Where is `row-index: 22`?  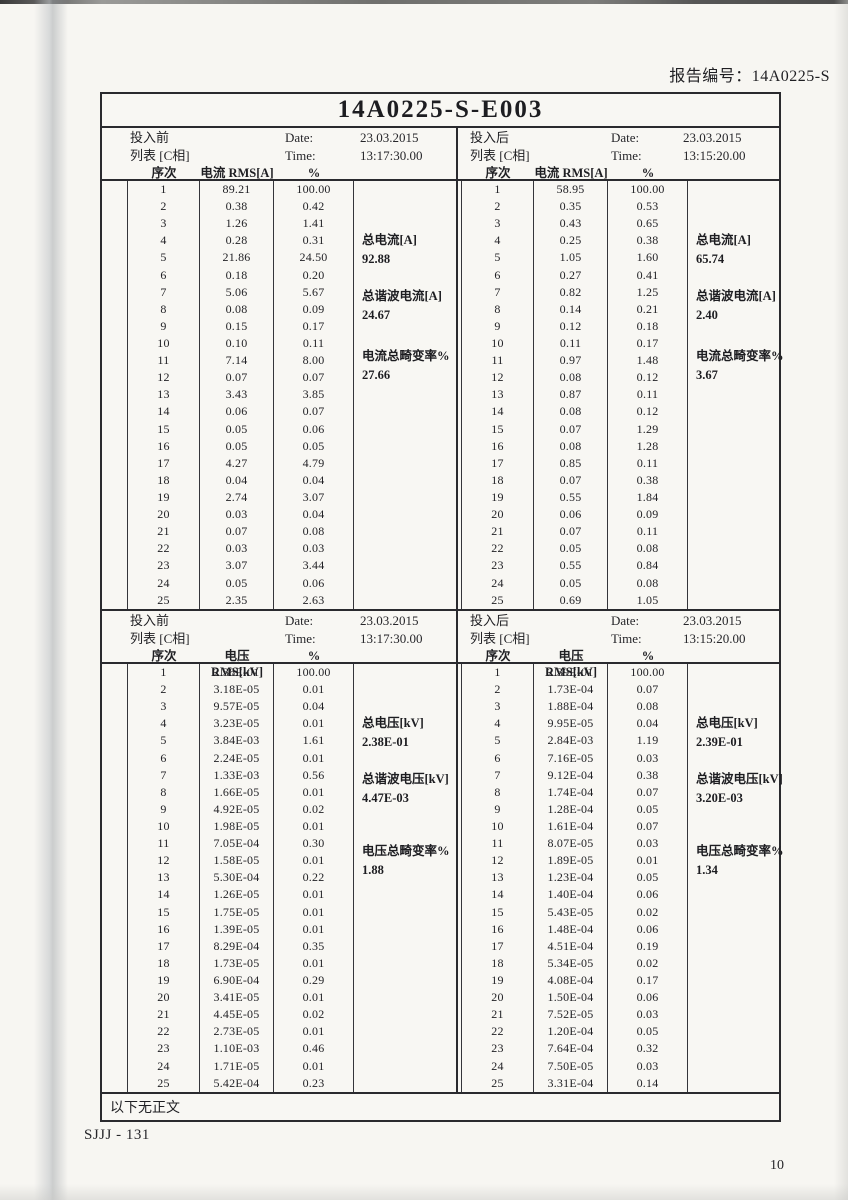 row-index: 22 is located at coordinates (164, 549).